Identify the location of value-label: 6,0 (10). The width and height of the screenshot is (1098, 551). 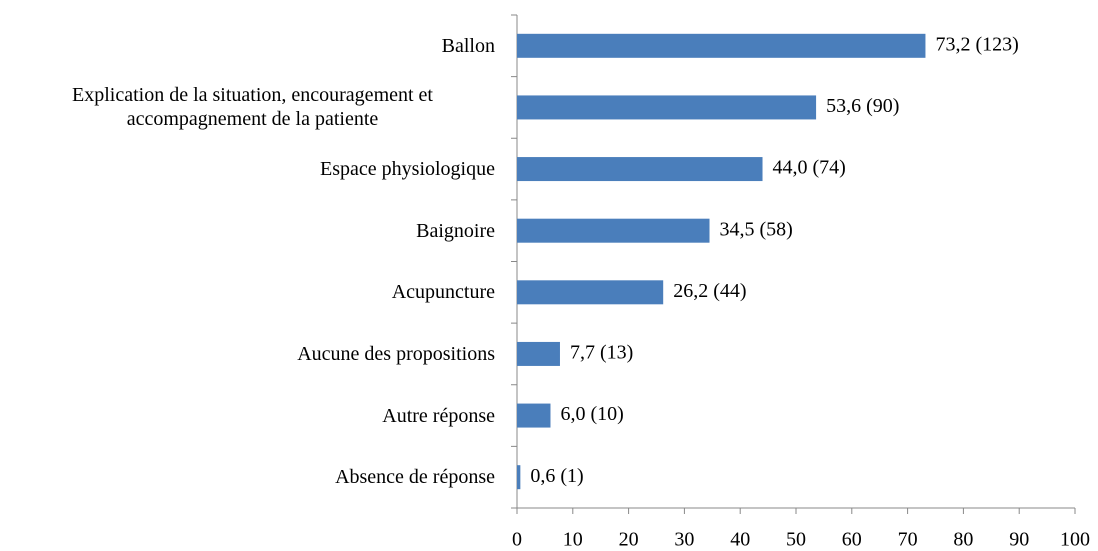
(591, 414).